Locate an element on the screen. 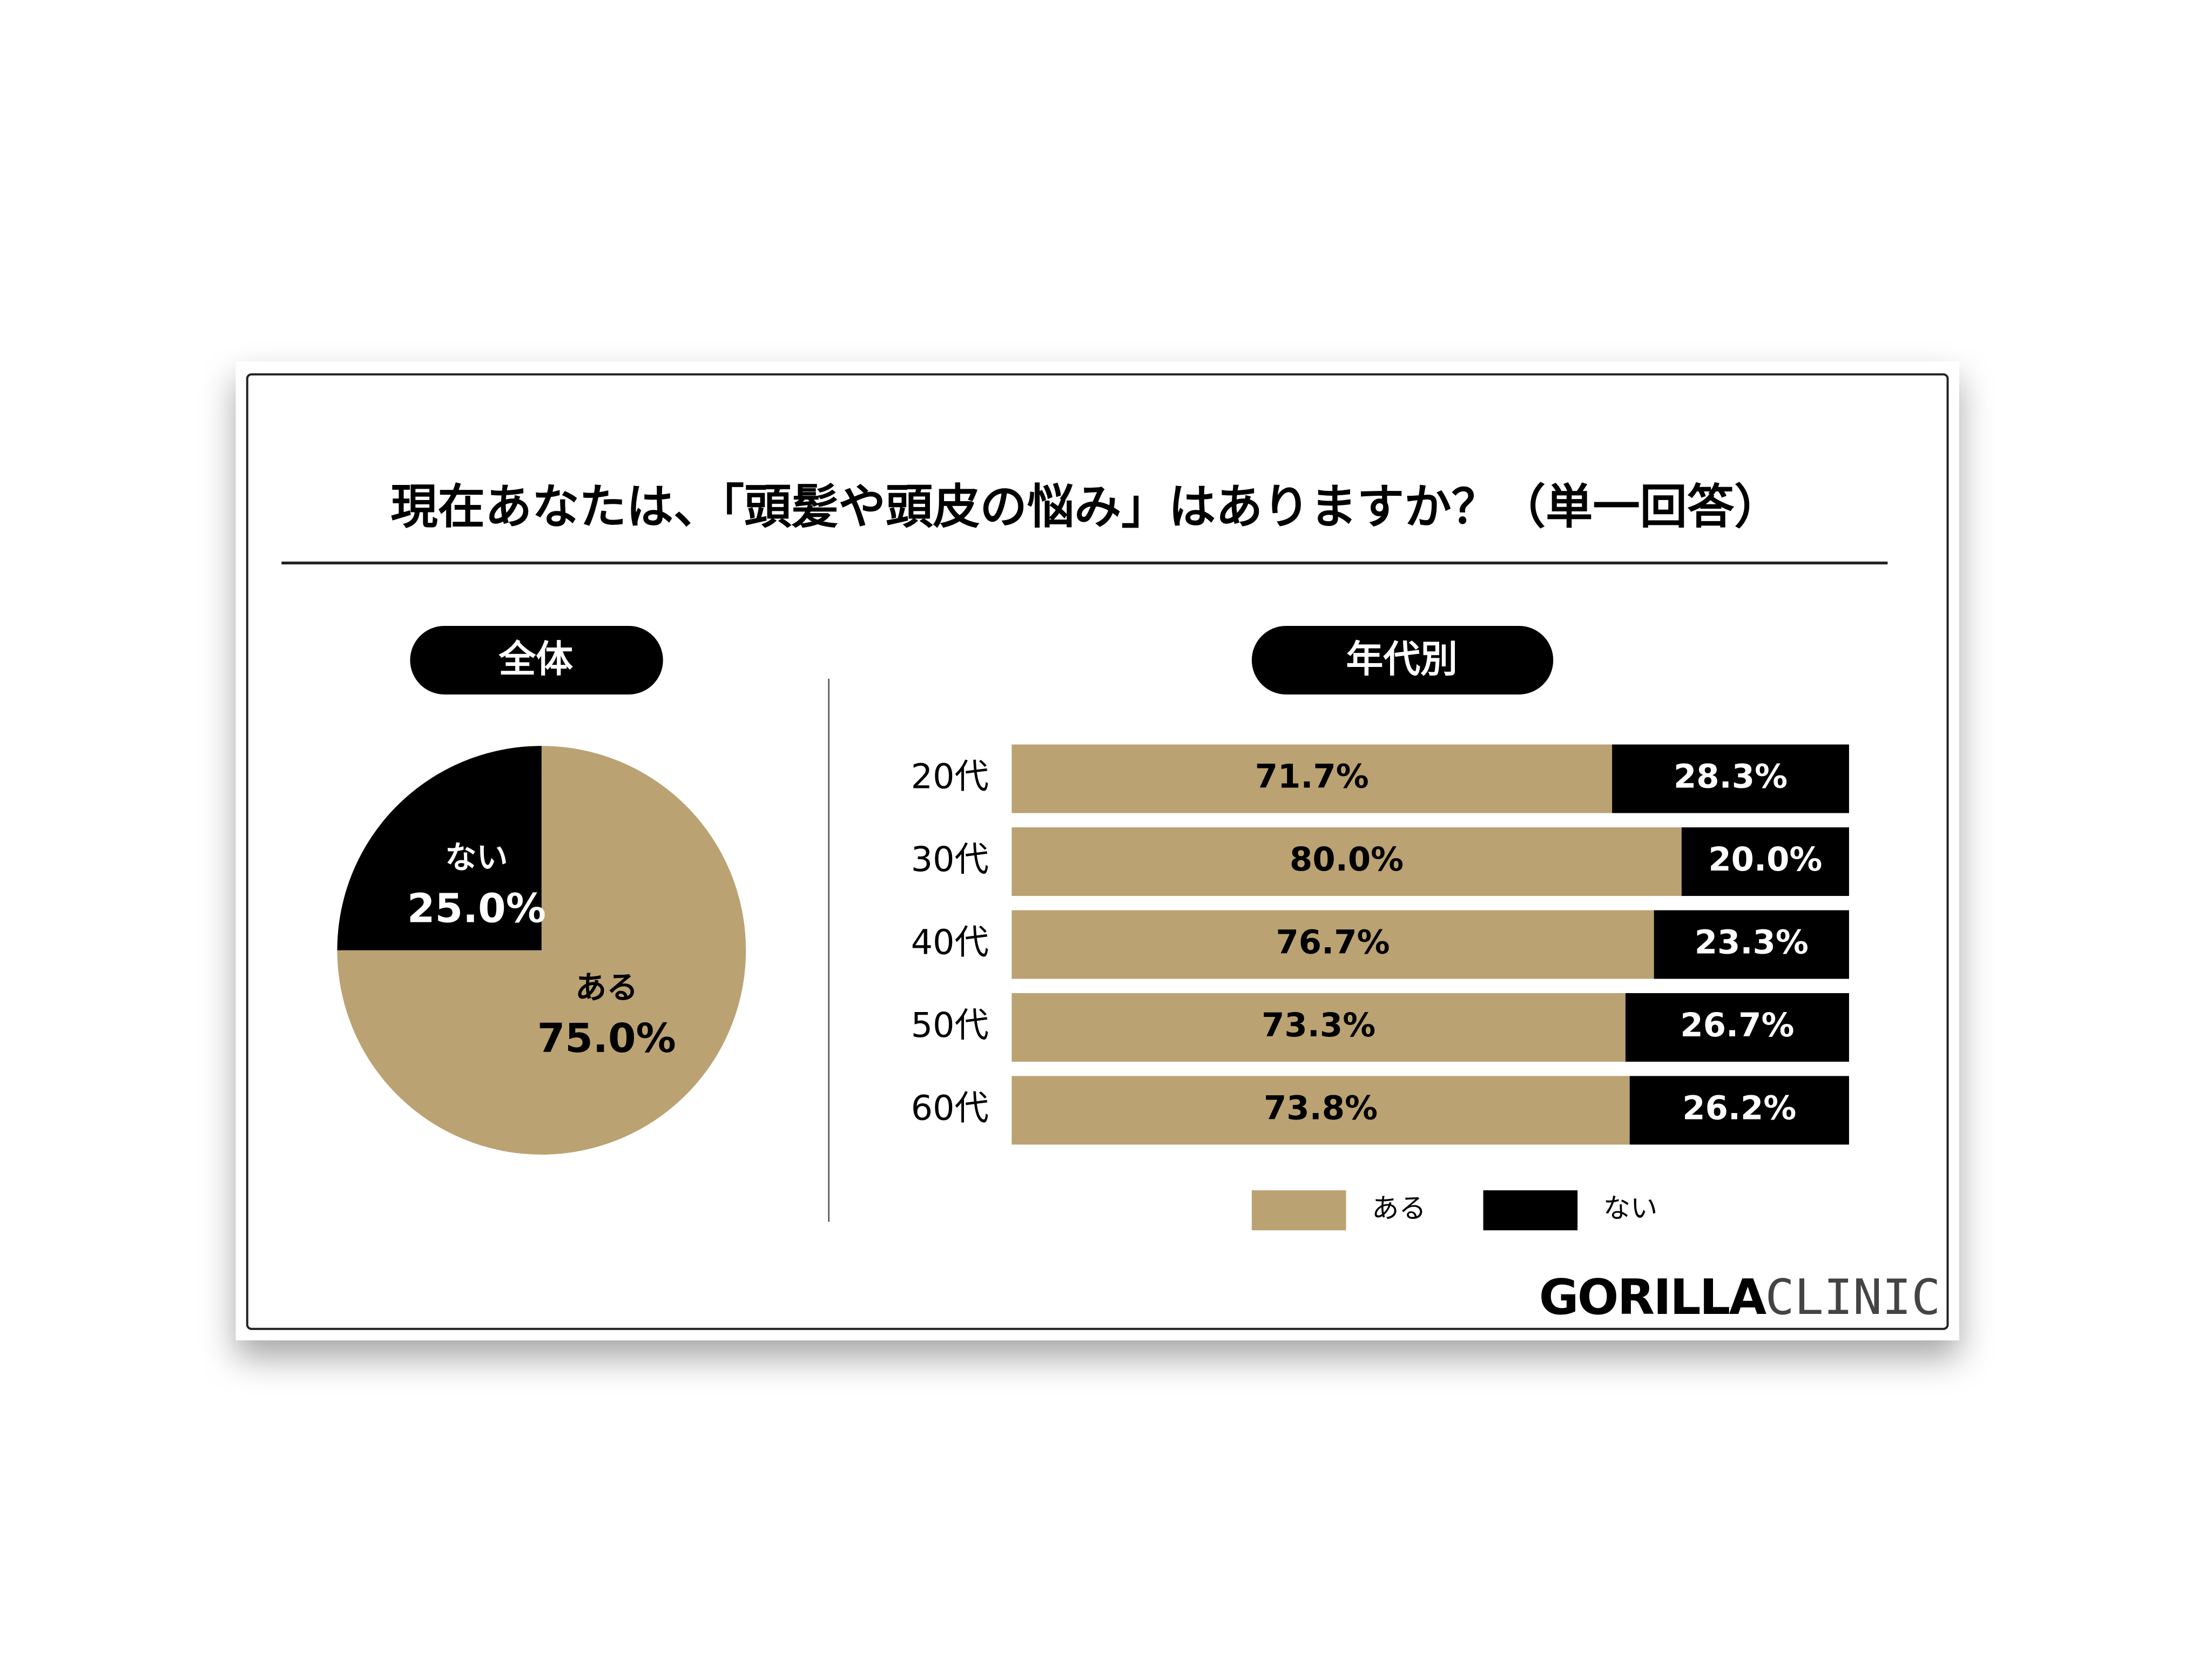  data-label: 23.3% is located at coordinates (1752, 943).